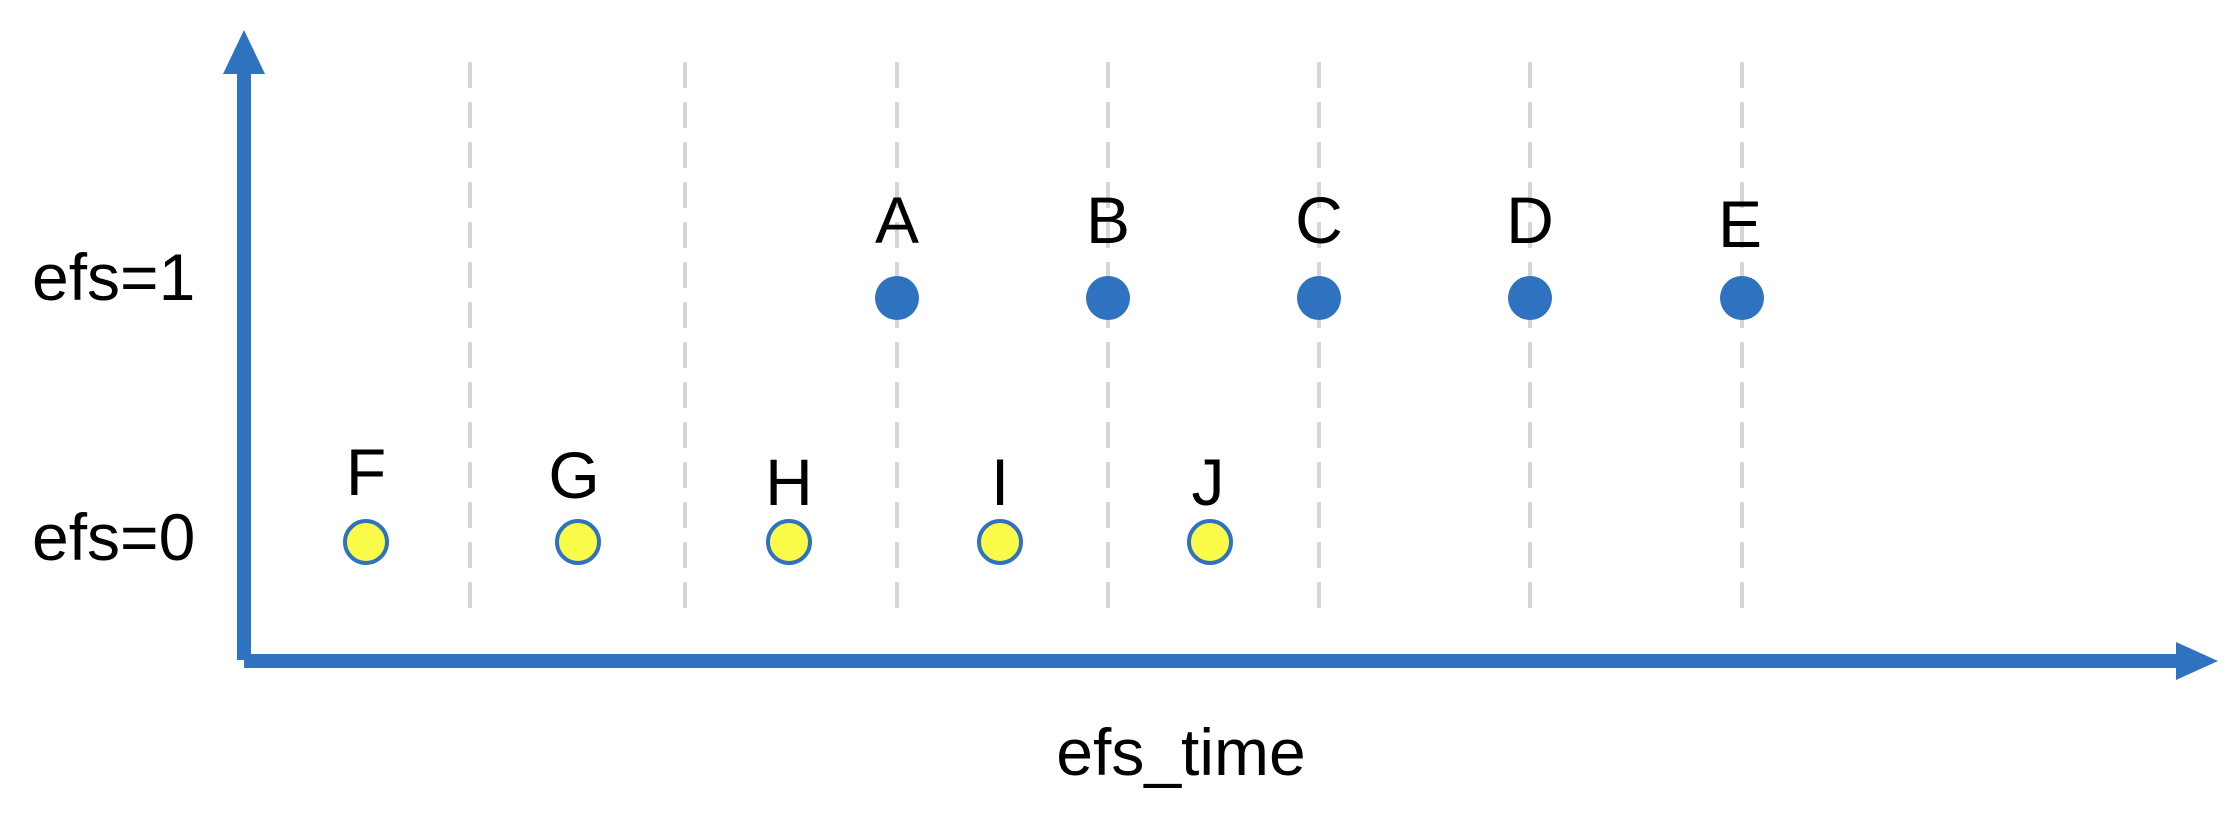  I want to click on point-d: D, so click(1530, 251).